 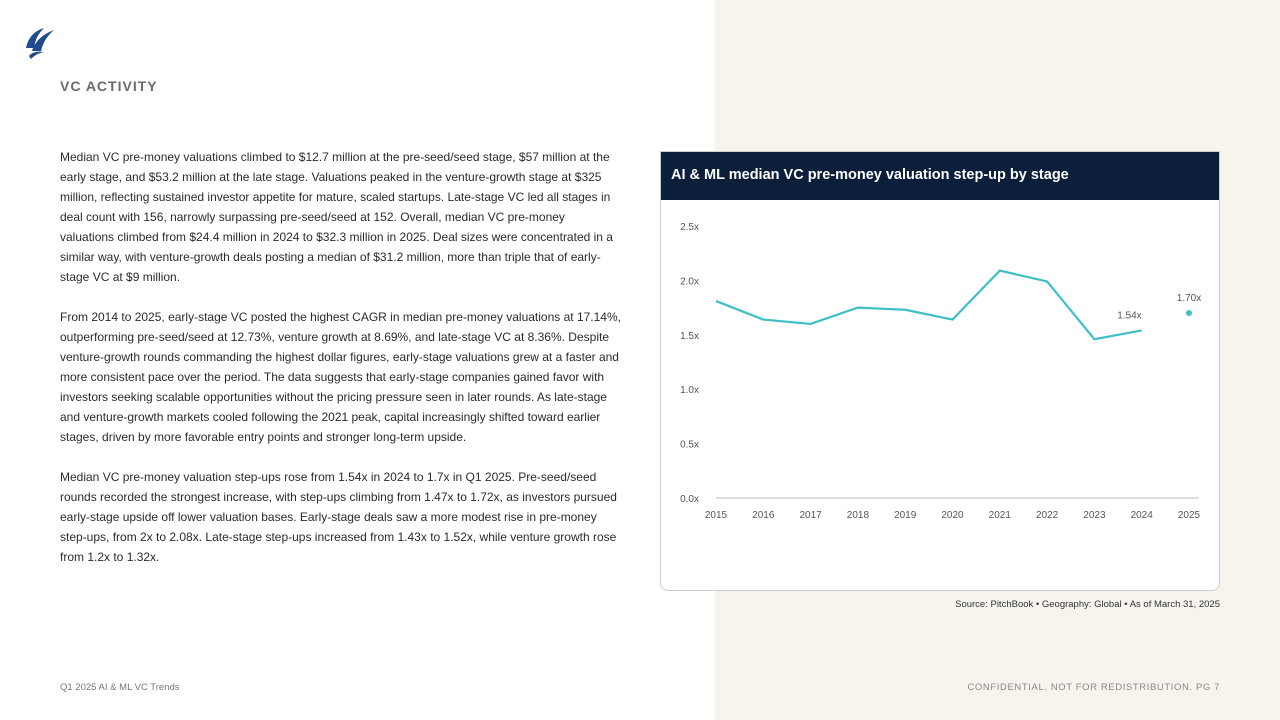 What do you see at coordinates (1000, 515) in the screenshot?
I see `x-tick-label: 2021` at bounding box center [1000, 515].